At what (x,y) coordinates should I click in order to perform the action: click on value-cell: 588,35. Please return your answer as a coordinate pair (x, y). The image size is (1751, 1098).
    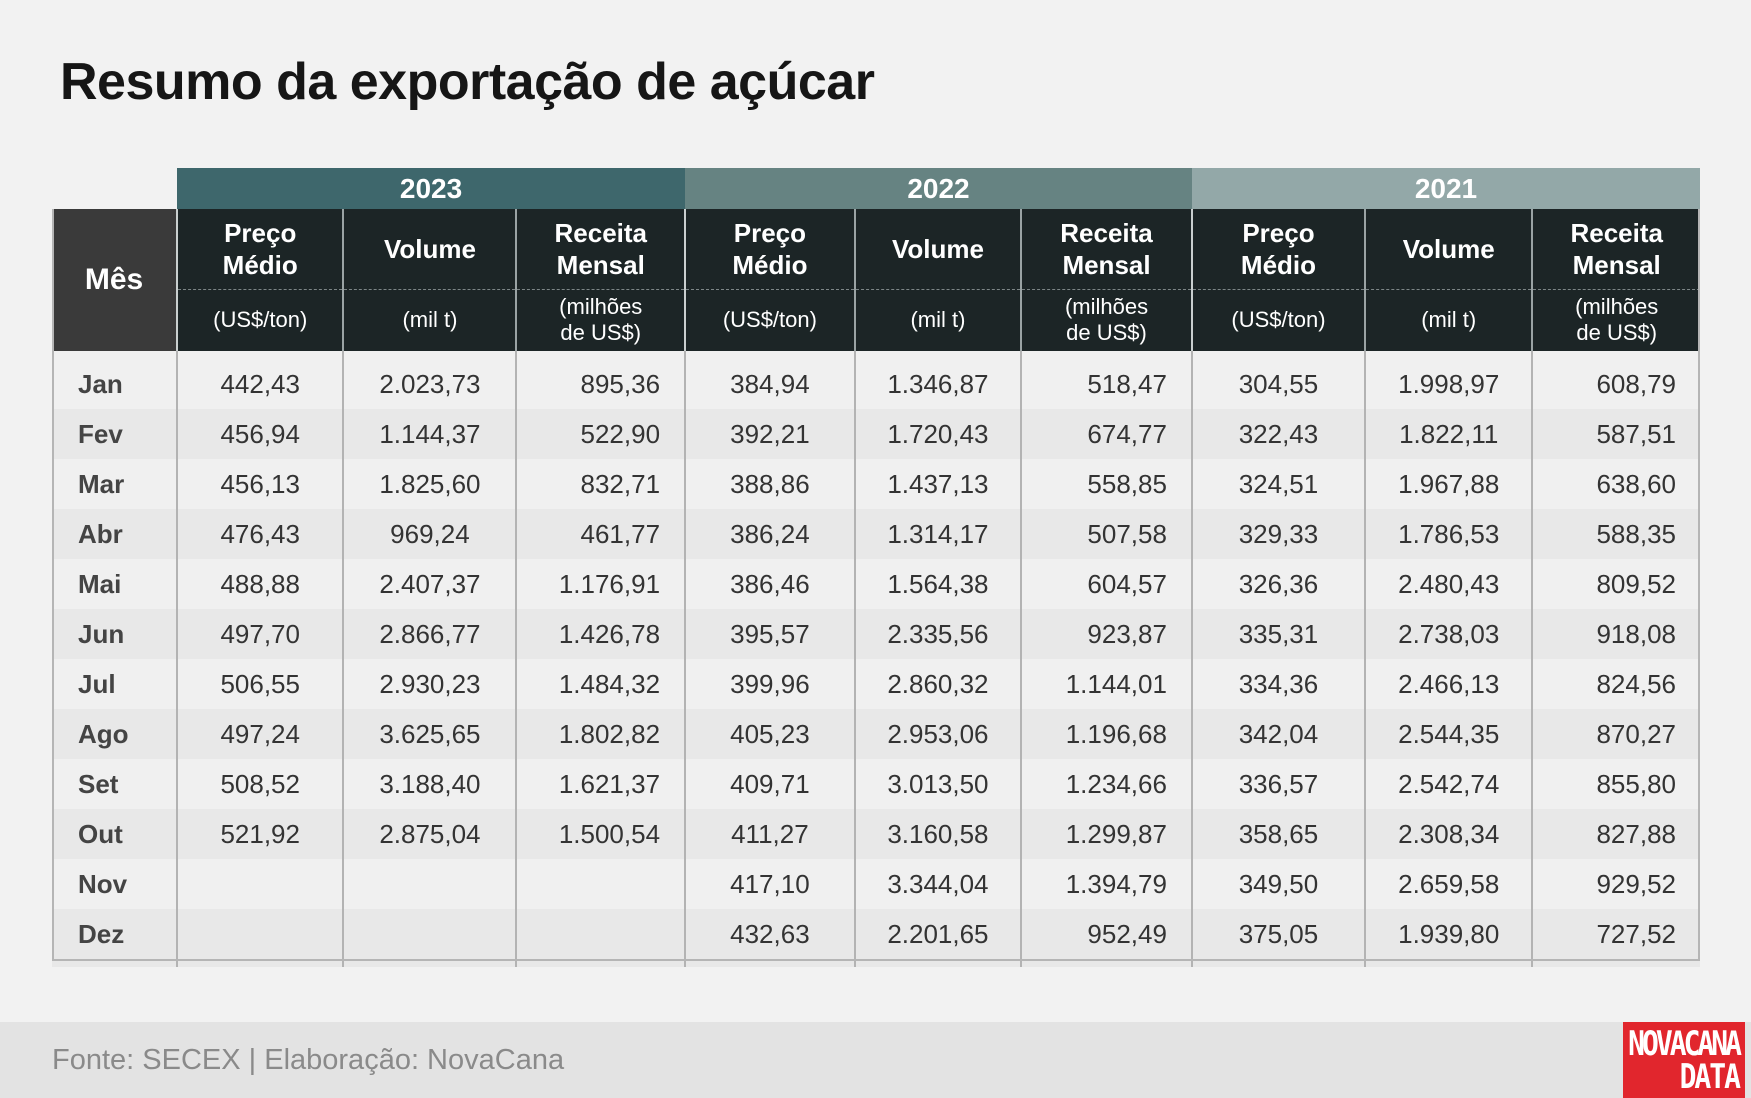
    Looking at the image, I should click on (1615, 534).